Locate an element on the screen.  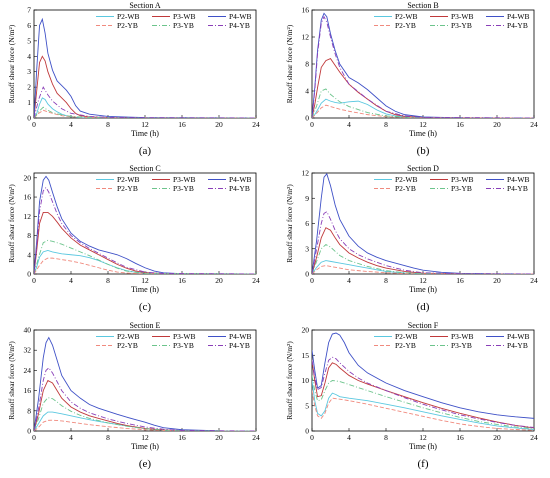
y-tick-label: 8 is located at coordinates (29, 235).